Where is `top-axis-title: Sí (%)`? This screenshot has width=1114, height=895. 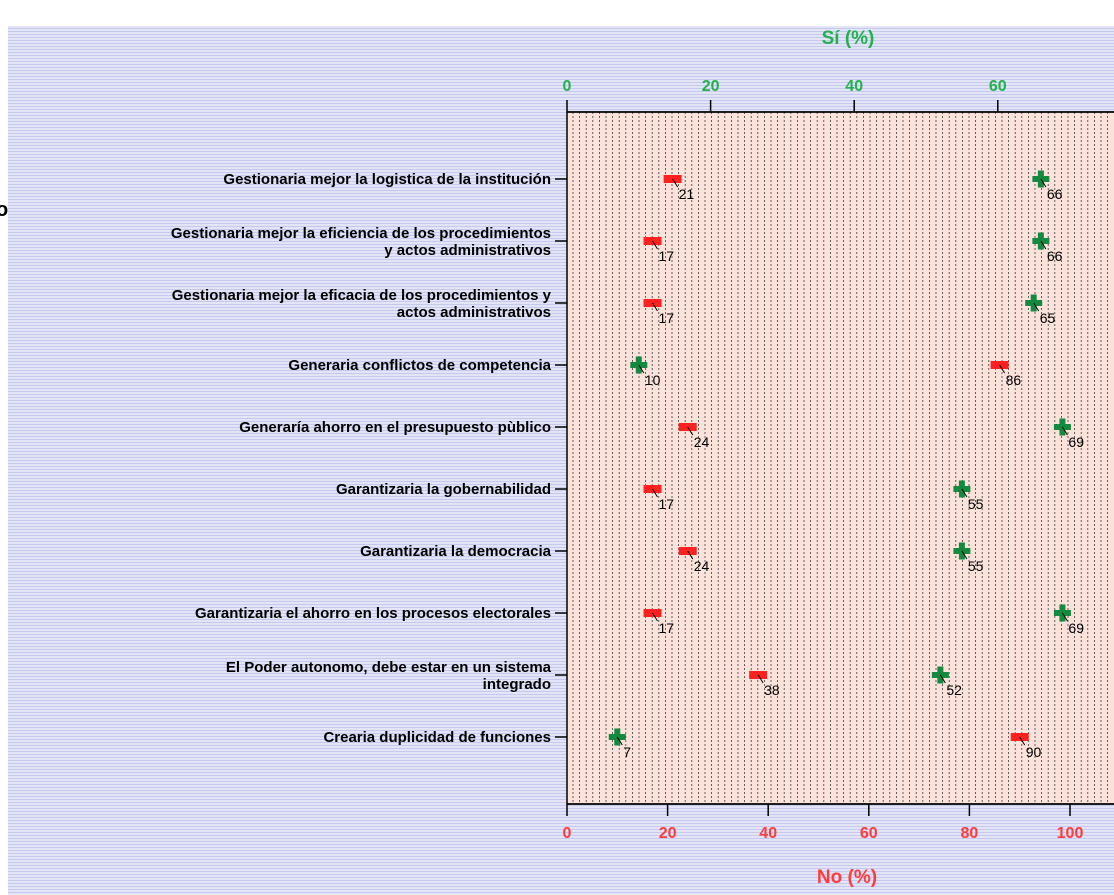
top-axis-title: Sí (%) is located at coordinates (848, 38).